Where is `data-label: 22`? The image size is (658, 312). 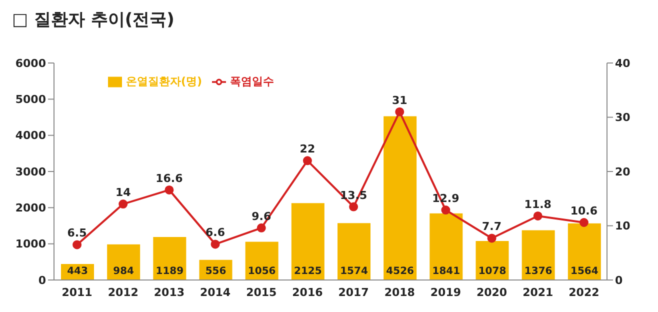
data-label: 22 is located at coordinates (308, 149).